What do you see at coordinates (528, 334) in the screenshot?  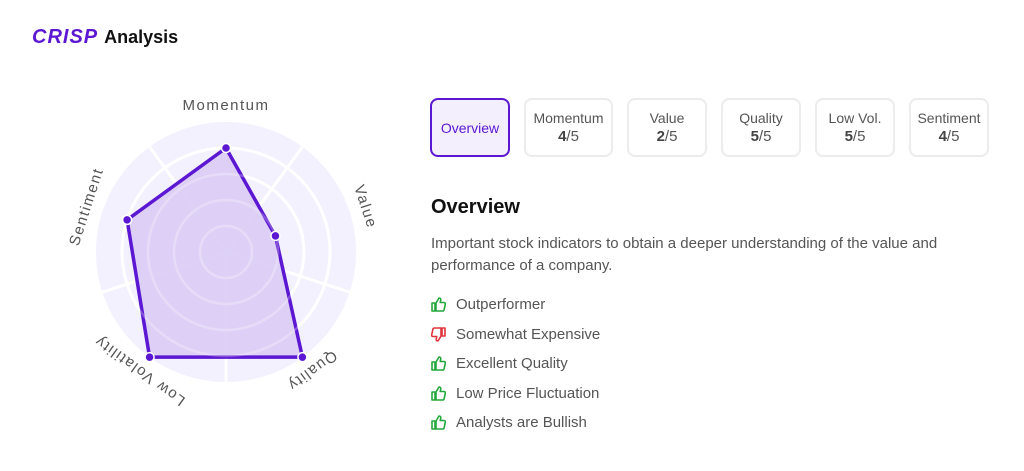 I see `indicator-text: Somewhat Expensive` at bounding box center [528, 334].